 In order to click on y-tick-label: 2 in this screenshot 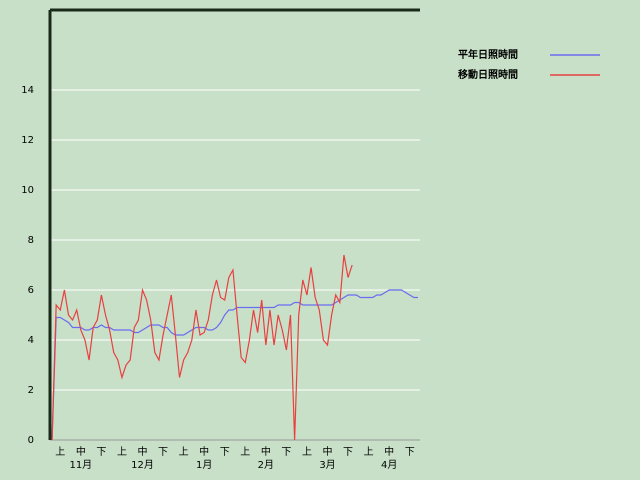, I will do `click(31, 390)`.